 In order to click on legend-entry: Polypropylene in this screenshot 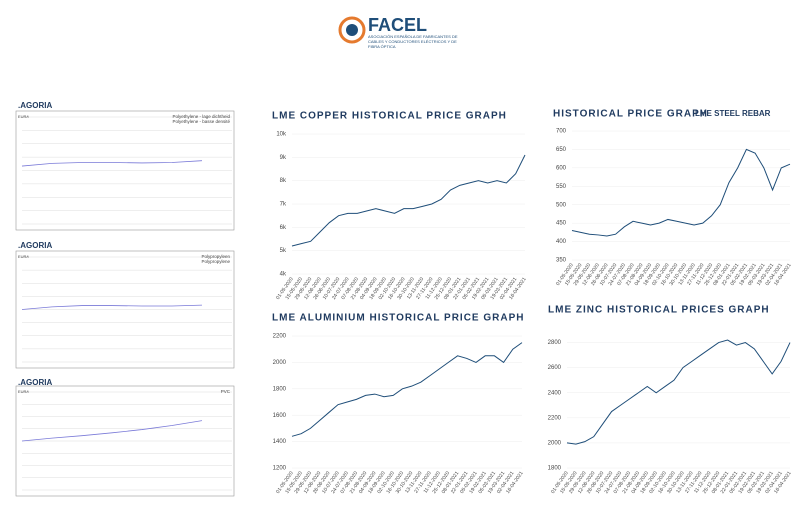, I will do `click(215, 261)`.